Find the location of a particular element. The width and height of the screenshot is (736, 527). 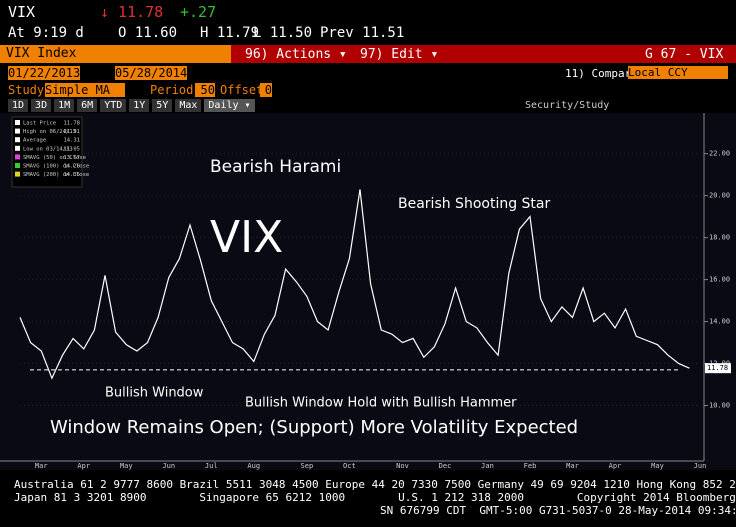

x-tick-label: Sep is located at coordinates (307, 466).